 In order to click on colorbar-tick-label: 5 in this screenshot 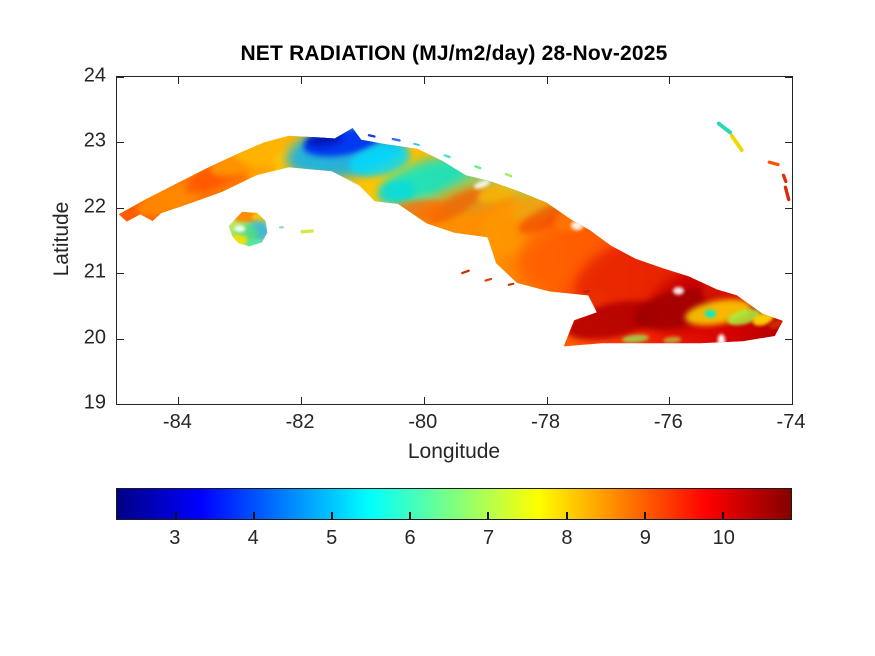, I will do `click(332, 538)`.